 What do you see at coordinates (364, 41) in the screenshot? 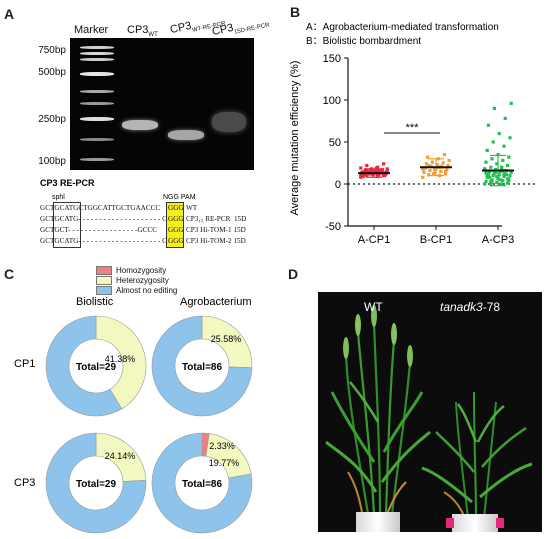
I see `legend-b-b: B：Biolistic bombardment` at bounding box center [364, 41].